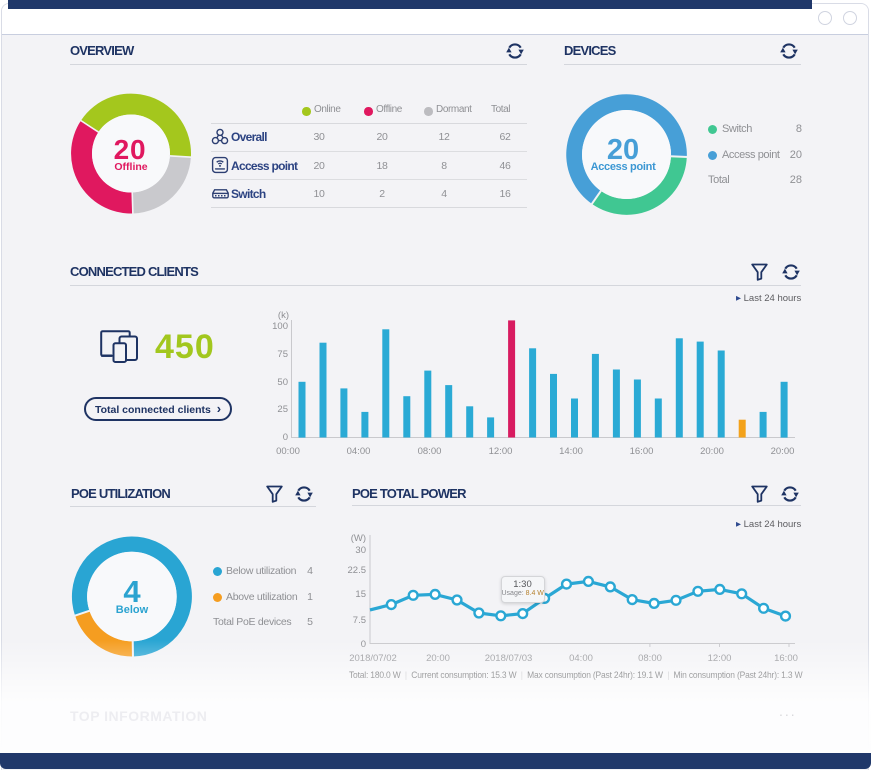 Image resolution: width=871 pixels, height=770 pixels. What do you see at coordinates (283, 315) in the screenshot?
I see `svg-text: (k)` at bounding box center [283, 315].